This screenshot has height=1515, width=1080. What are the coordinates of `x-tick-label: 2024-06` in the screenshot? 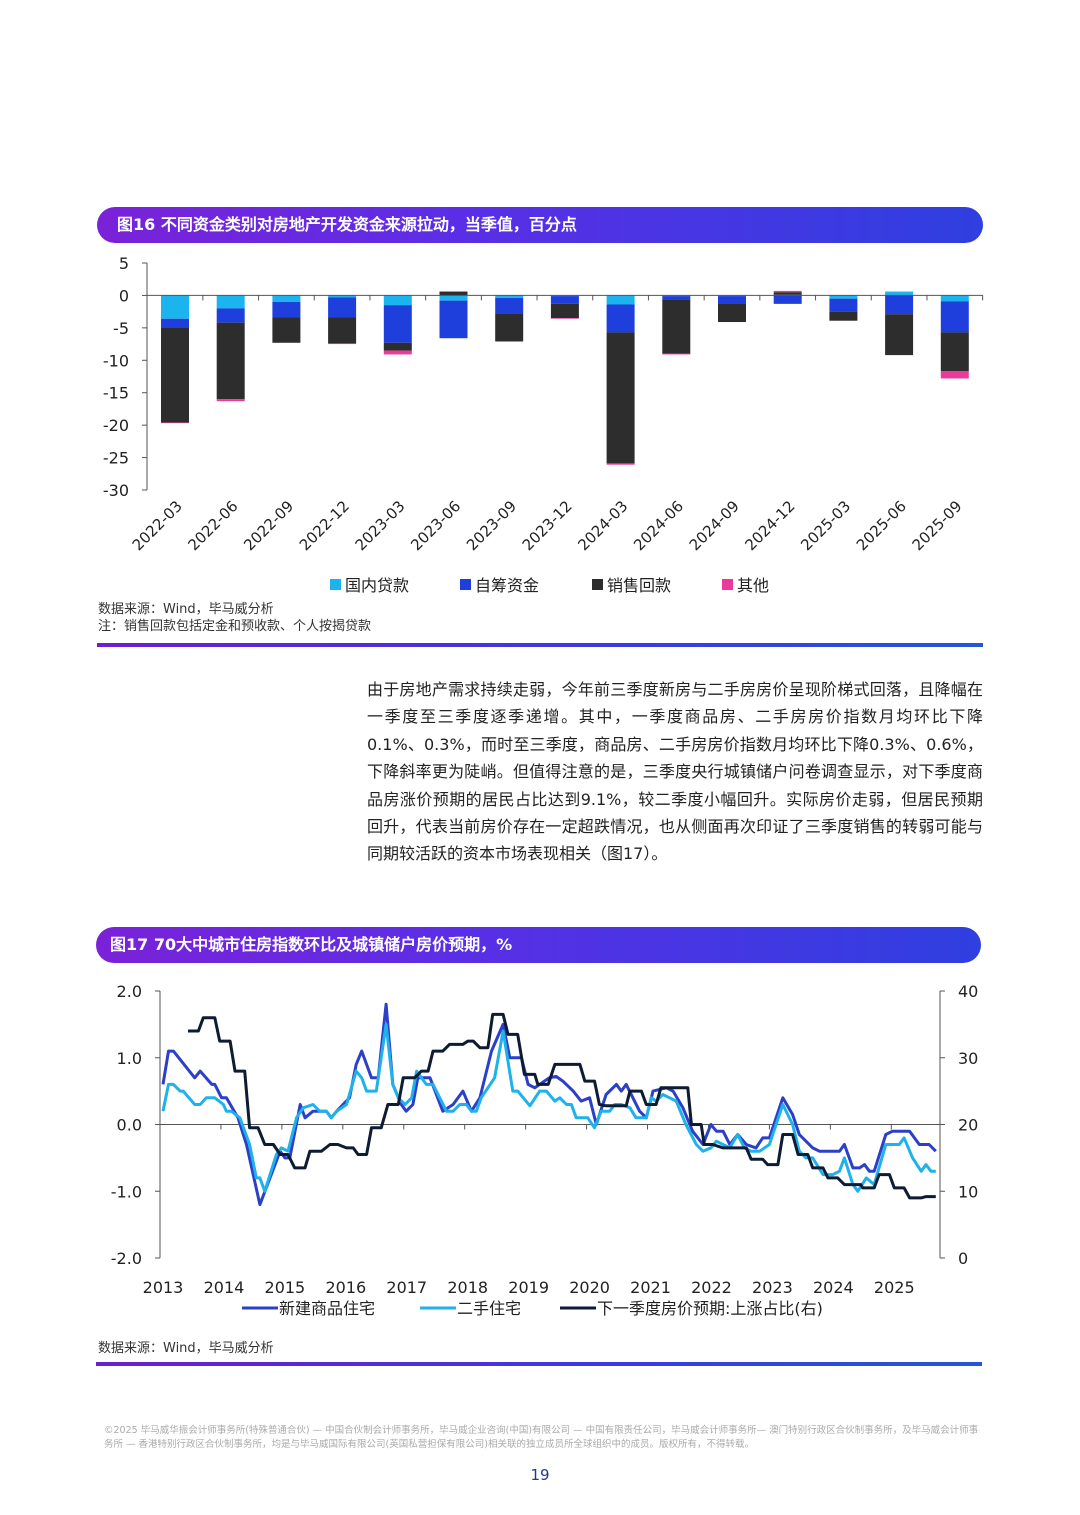 It's located at (658, 525).